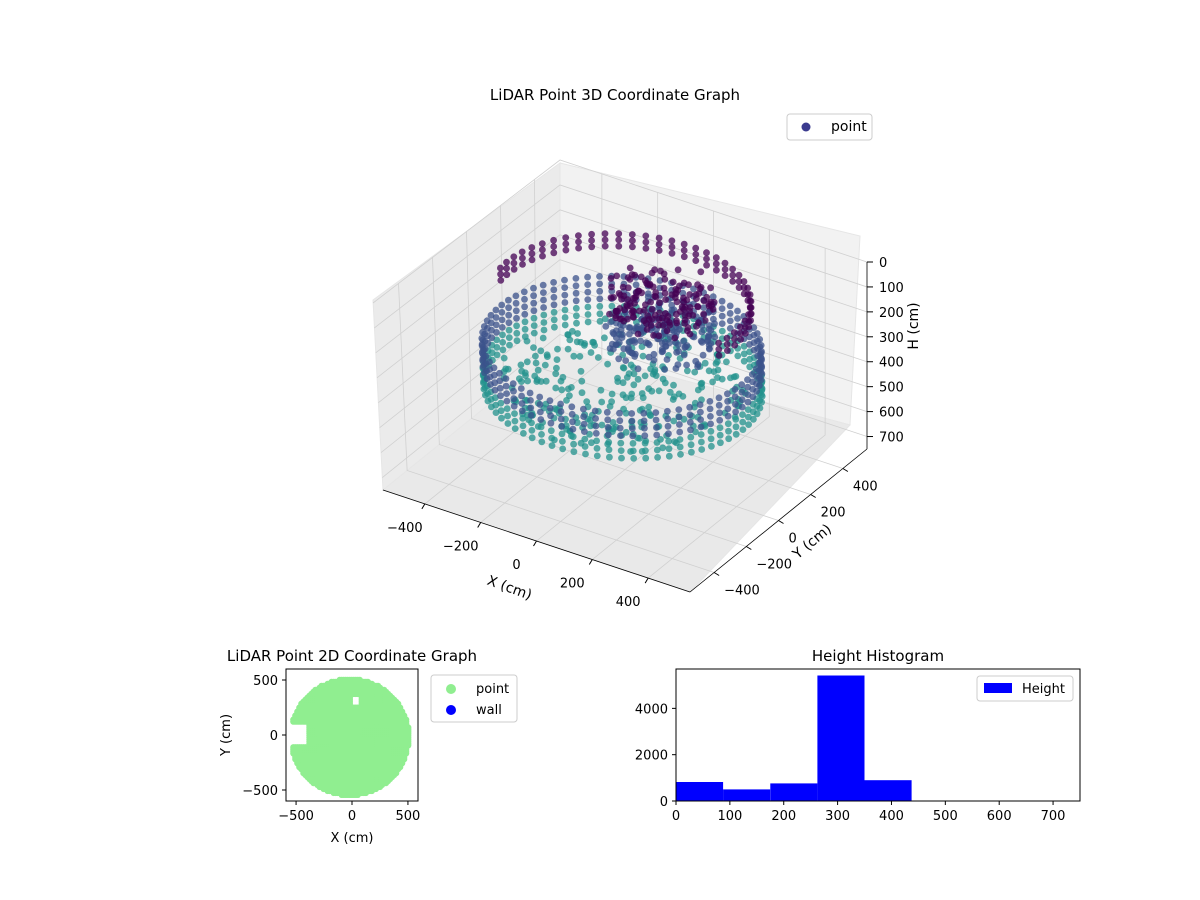  I want to click on x-tick-label-hist: 200, so click(783, 816).